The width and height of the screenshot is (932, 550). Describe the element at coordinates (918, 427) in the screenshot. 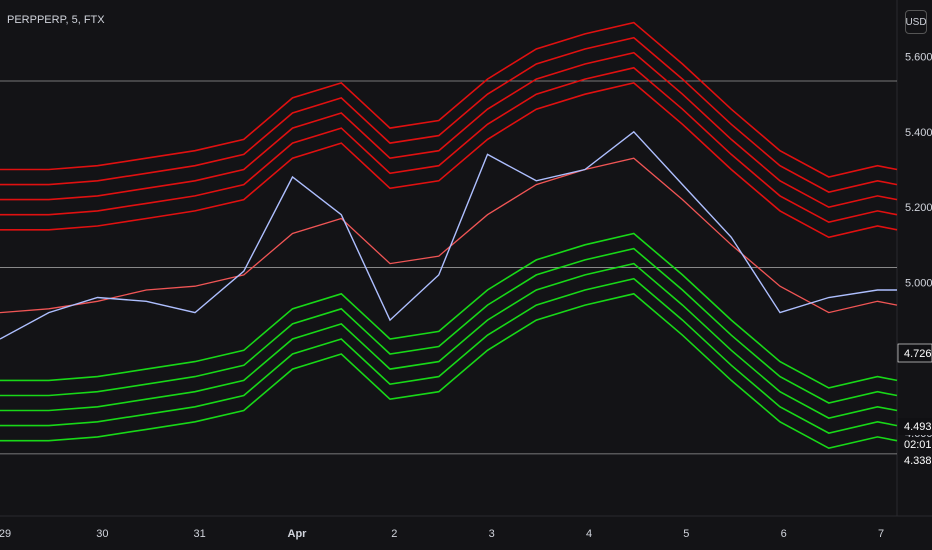

I see `lower-band-label: 4.493` at that location.